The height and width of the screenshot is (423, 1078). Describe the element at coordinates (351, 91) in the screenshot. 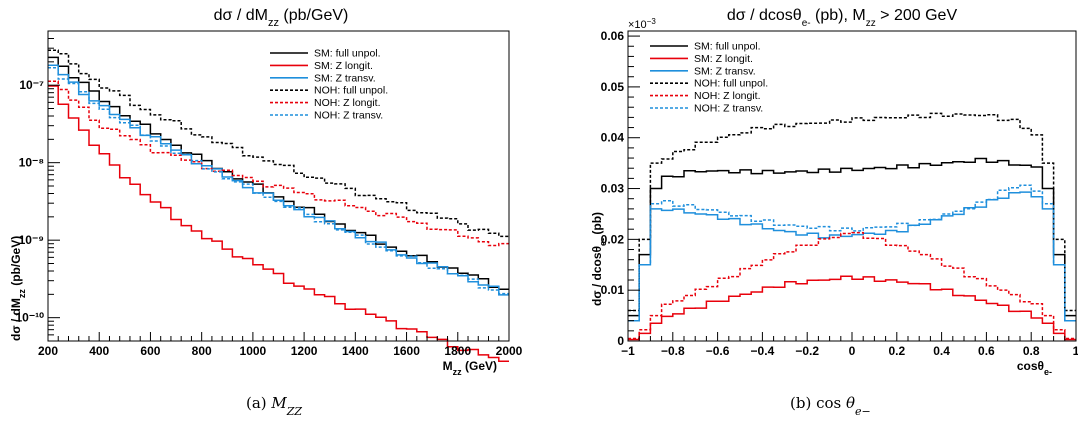

I see `panel-a-legend-label-3: NOH: full unpol.` at that location.